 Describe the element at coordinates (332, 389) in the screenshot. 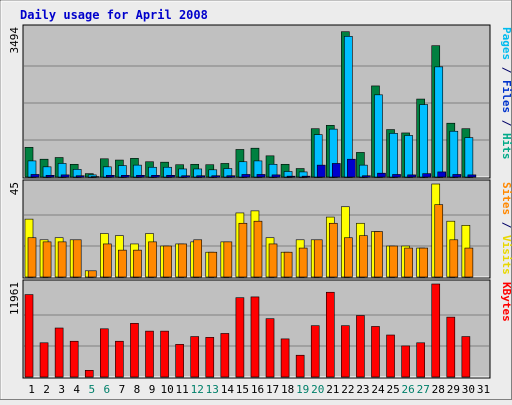

I see `x-tick-label-21: 21` at that location.